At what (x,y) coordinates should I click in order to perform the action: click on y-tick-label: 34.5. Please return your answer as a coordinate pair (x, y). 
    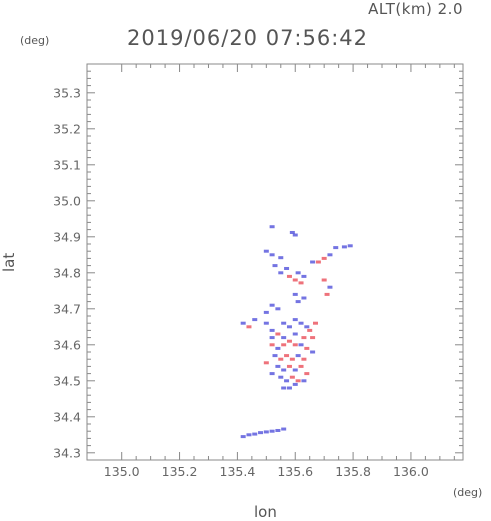
    Looking at the image, I should click on (67, 380).